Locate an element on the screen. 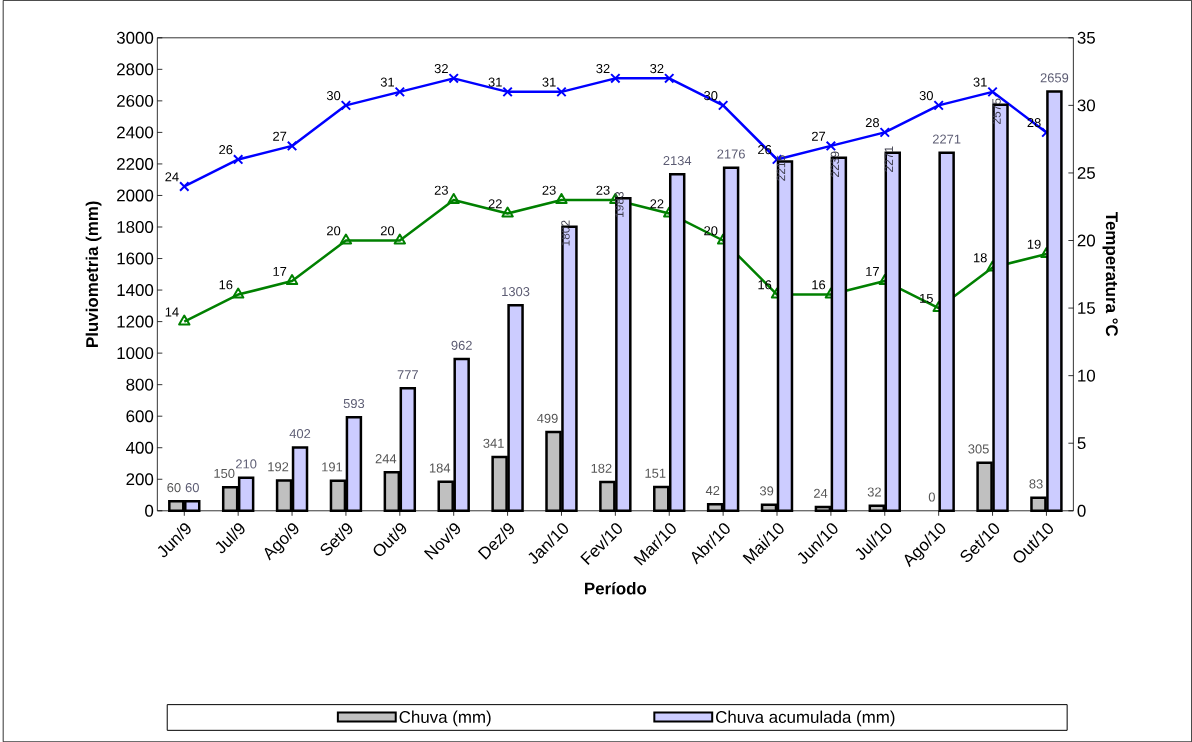 The image size is (1192, 742). y-tick-label: 2400 is located at coordinates (135, 132).